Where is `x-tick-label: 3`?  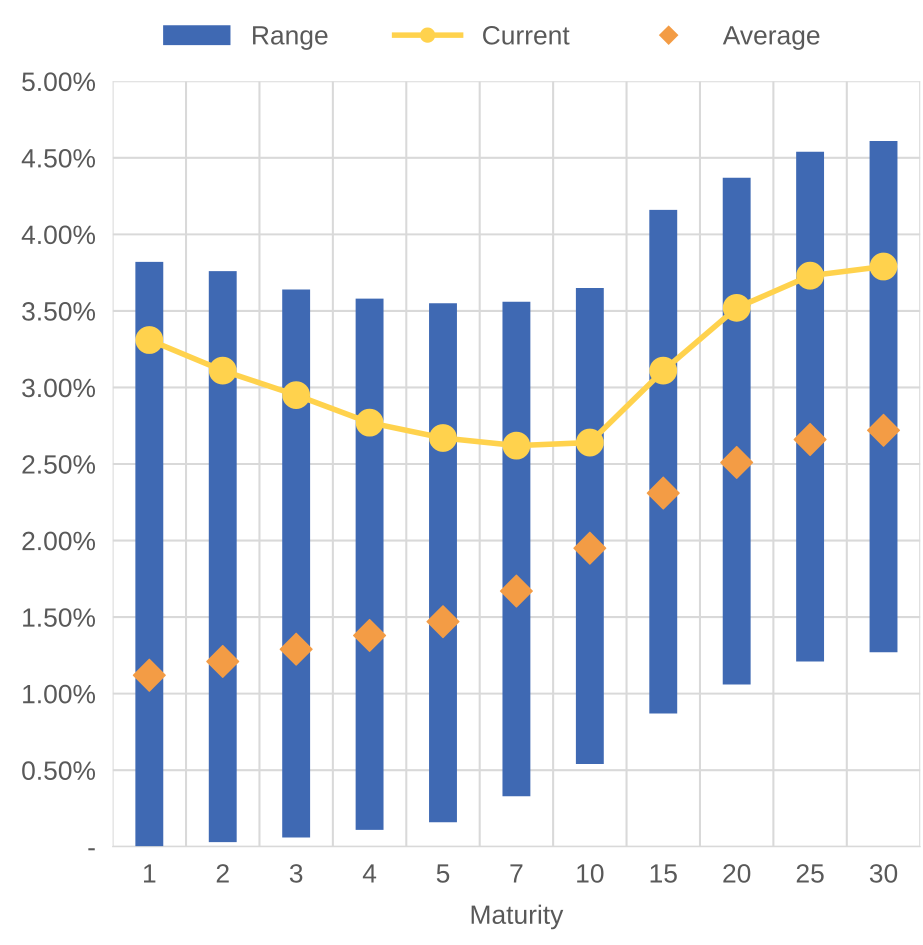
x-tick-label: 3 is located at coordinates (296, 873).